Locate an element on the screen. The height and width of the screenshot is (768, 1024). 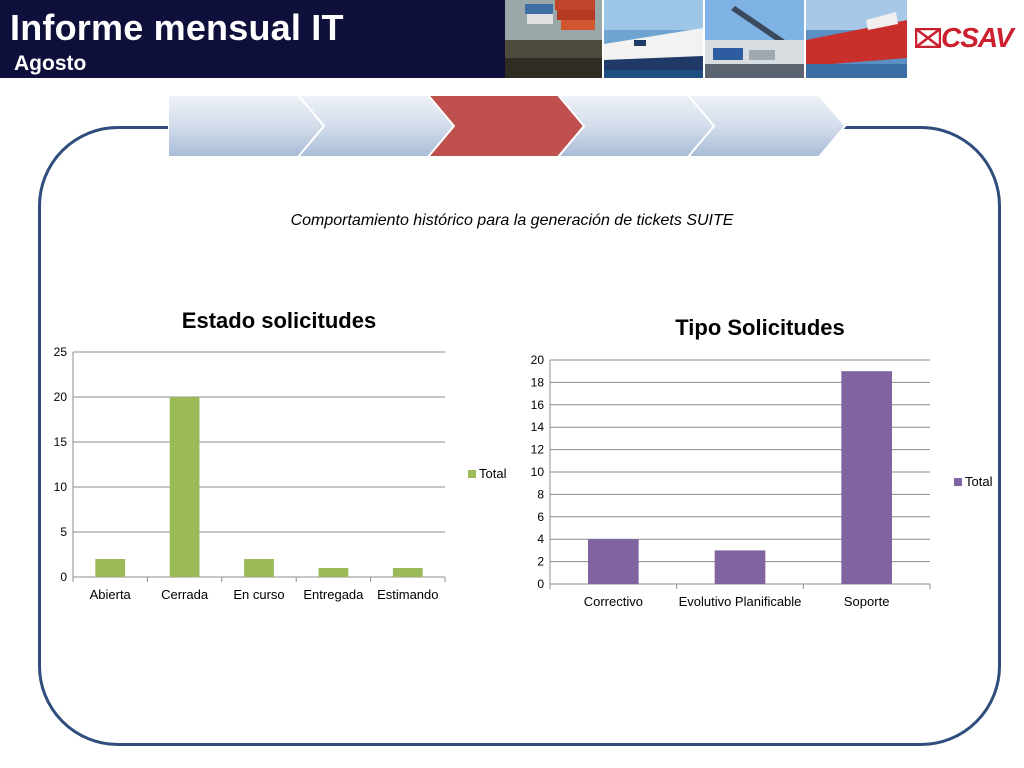
y-tick-label: 5 is located at coordinates (63, 532).